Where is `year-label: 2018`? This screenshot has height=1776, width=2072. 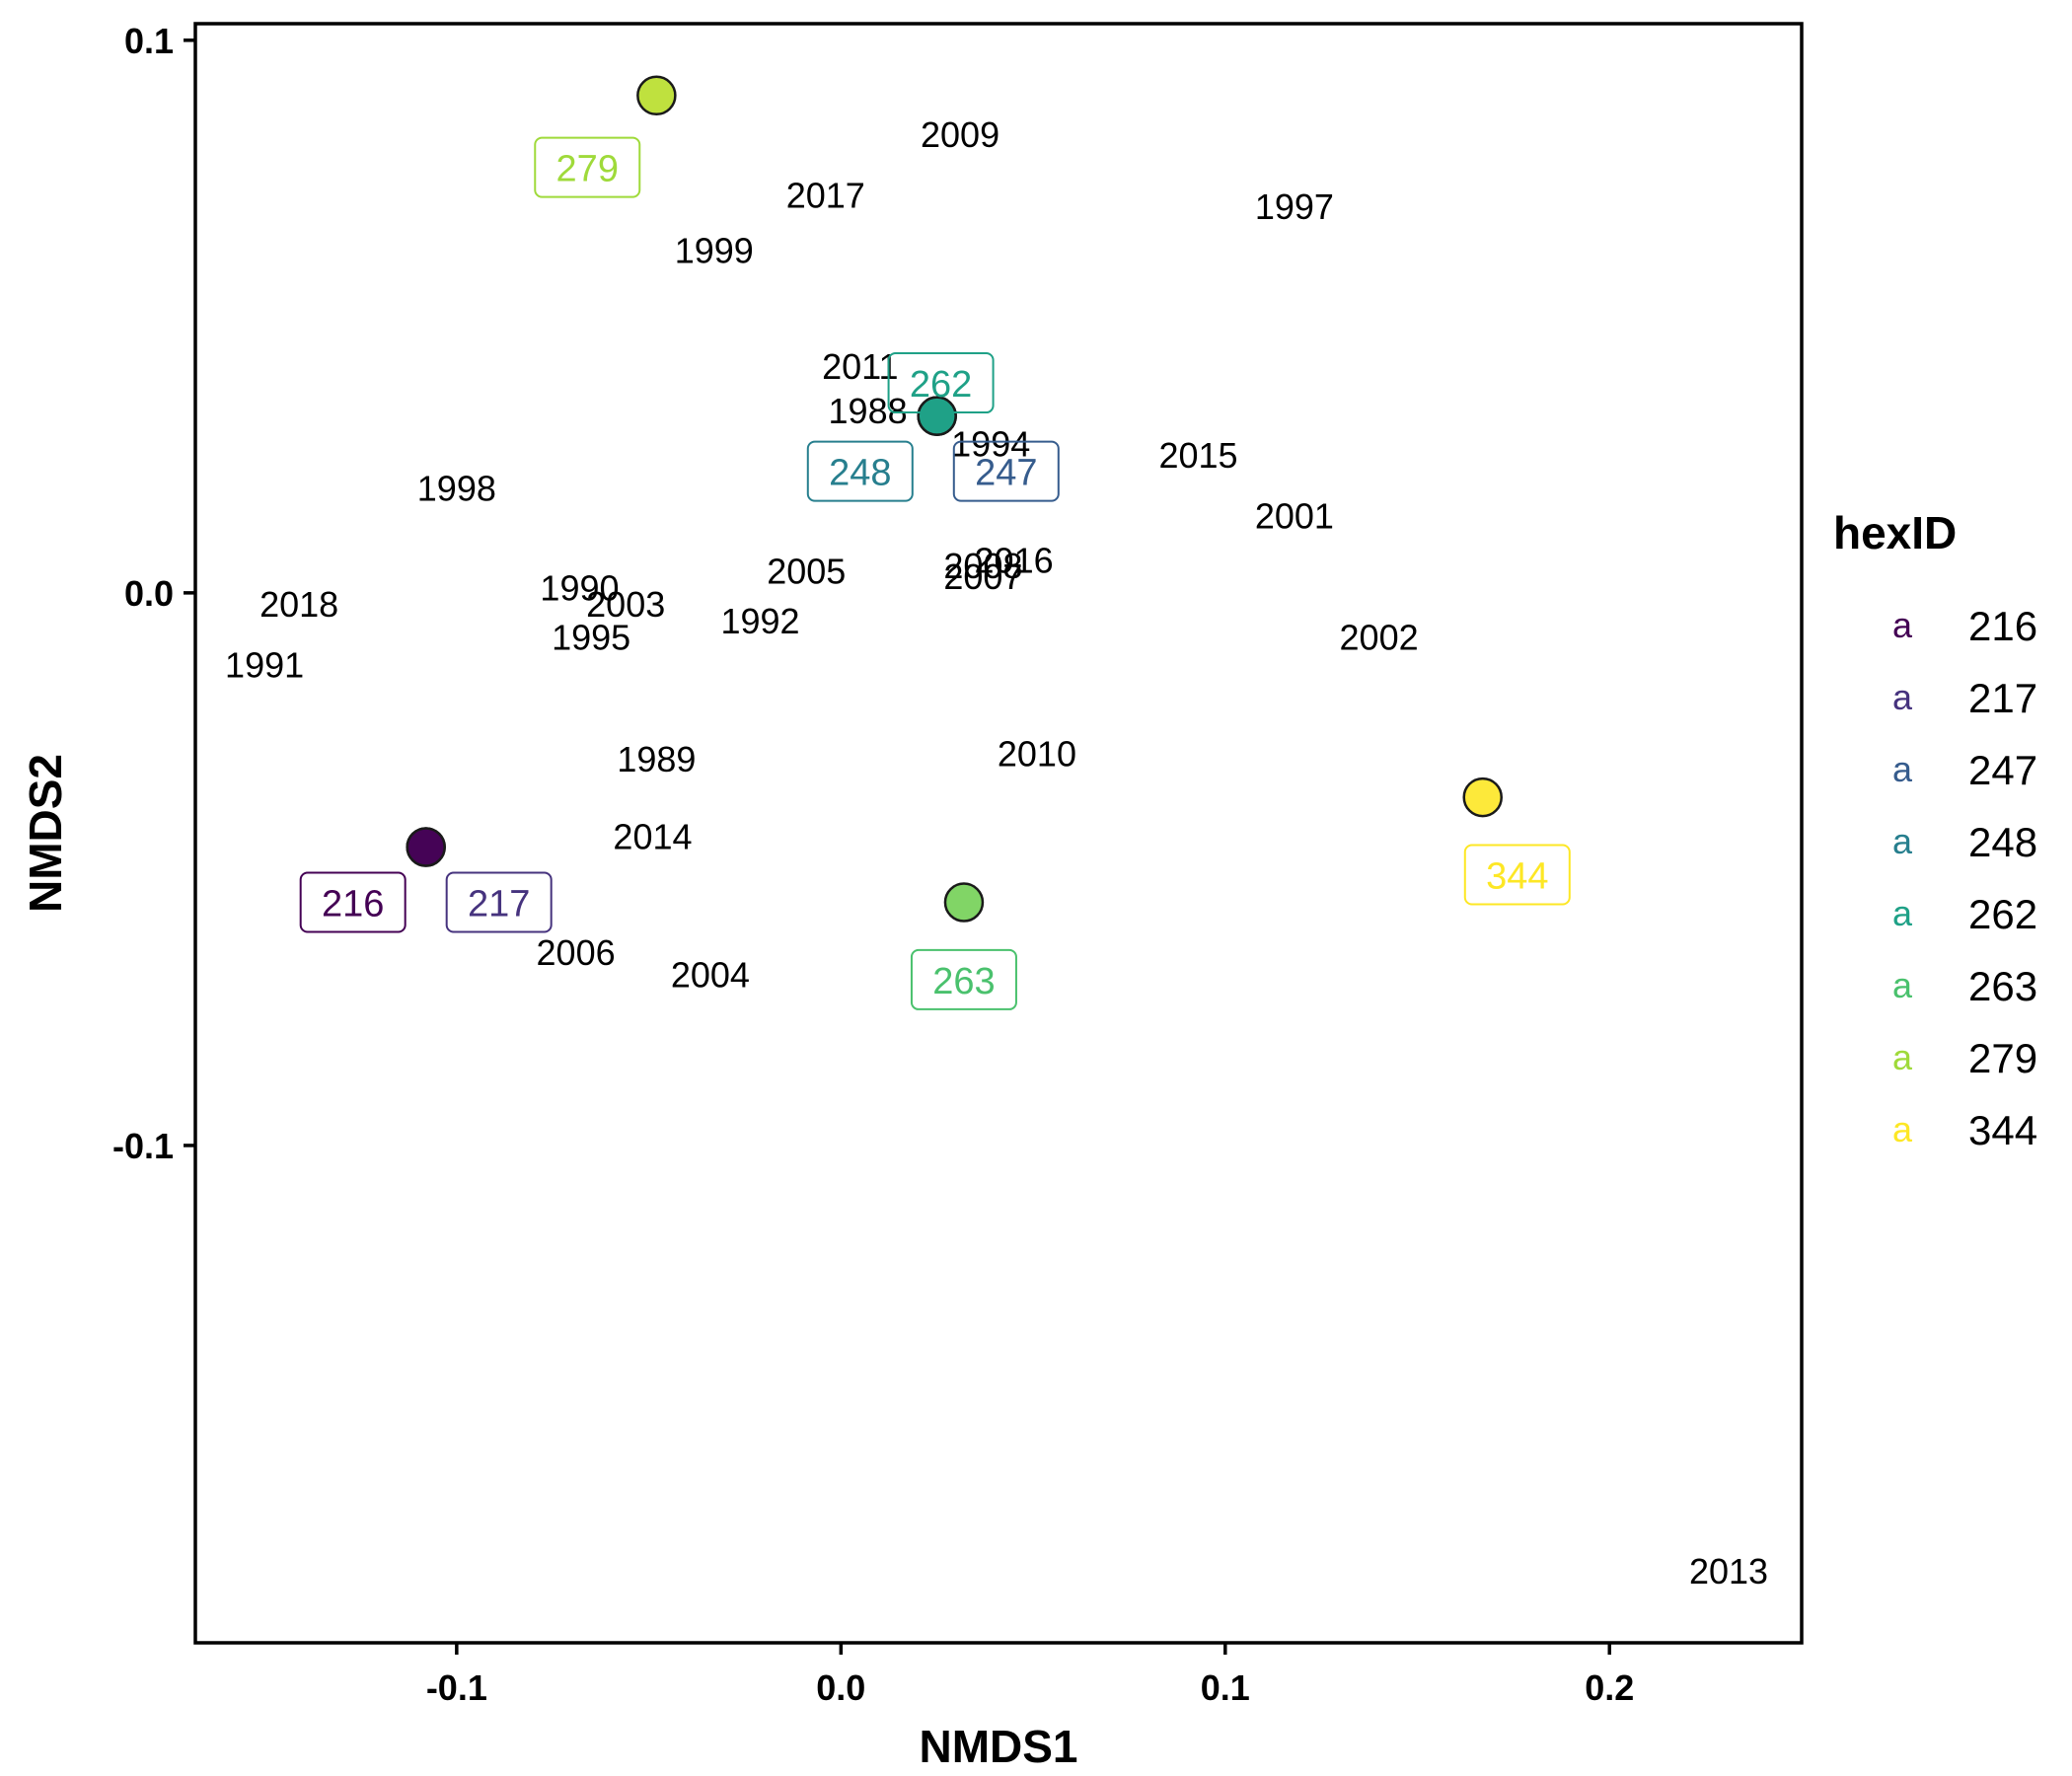 year-label: 2018 is located at coordinates (298, 605).